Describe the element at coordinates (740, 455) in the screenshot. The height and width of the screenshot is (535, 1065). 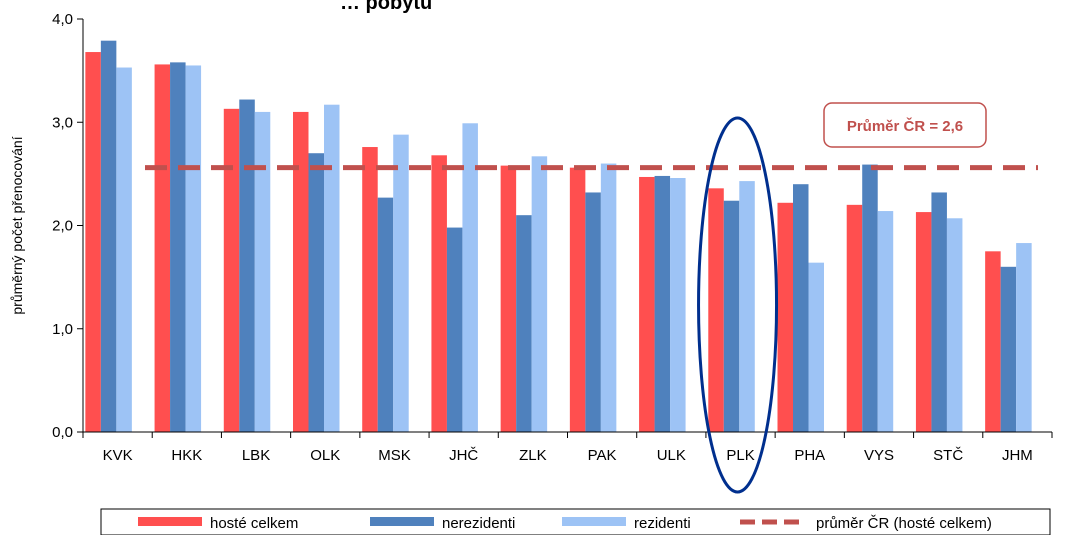
I see `x-tick-label: PLK` at that location.